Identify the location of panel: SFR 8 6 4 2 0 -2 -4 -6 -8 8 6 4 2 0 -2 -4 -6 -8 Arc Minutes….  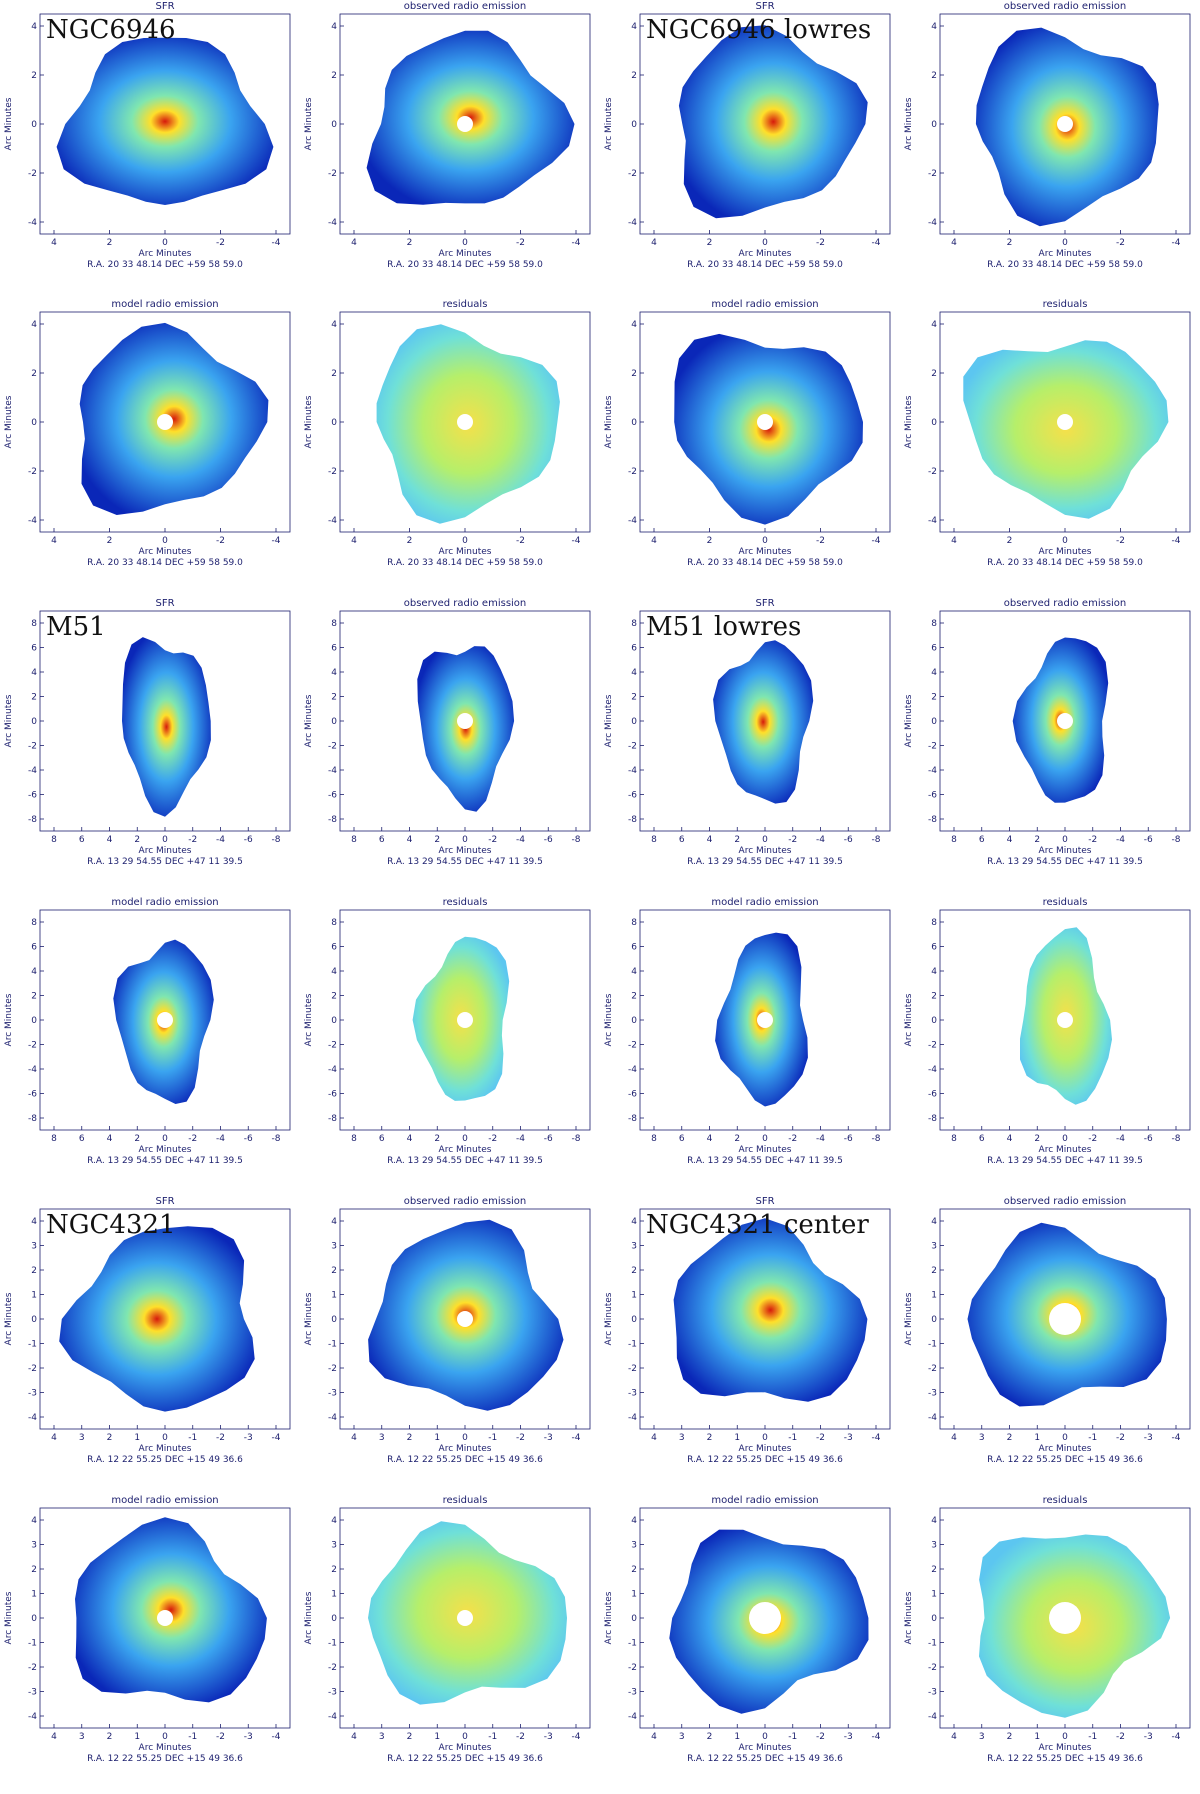
(150, 747).